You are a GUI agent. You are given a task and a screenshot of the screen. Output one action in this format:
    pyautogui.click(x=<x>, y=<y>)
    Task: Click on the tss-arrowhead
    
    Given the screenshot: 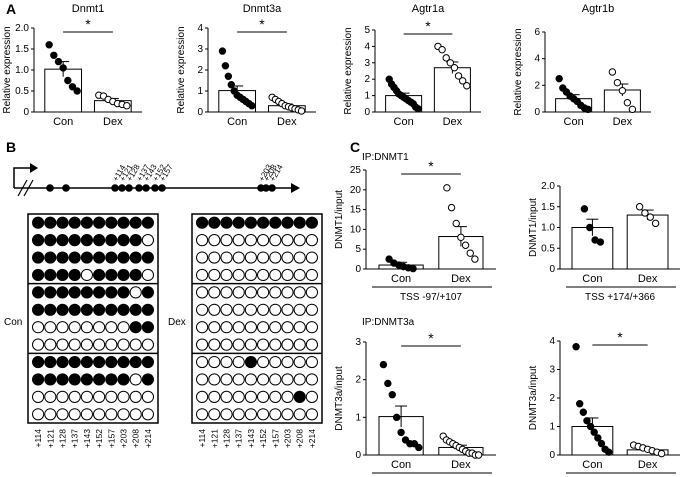 What is the action you would take?
    pyautogui.click(x=34, y=168)
    